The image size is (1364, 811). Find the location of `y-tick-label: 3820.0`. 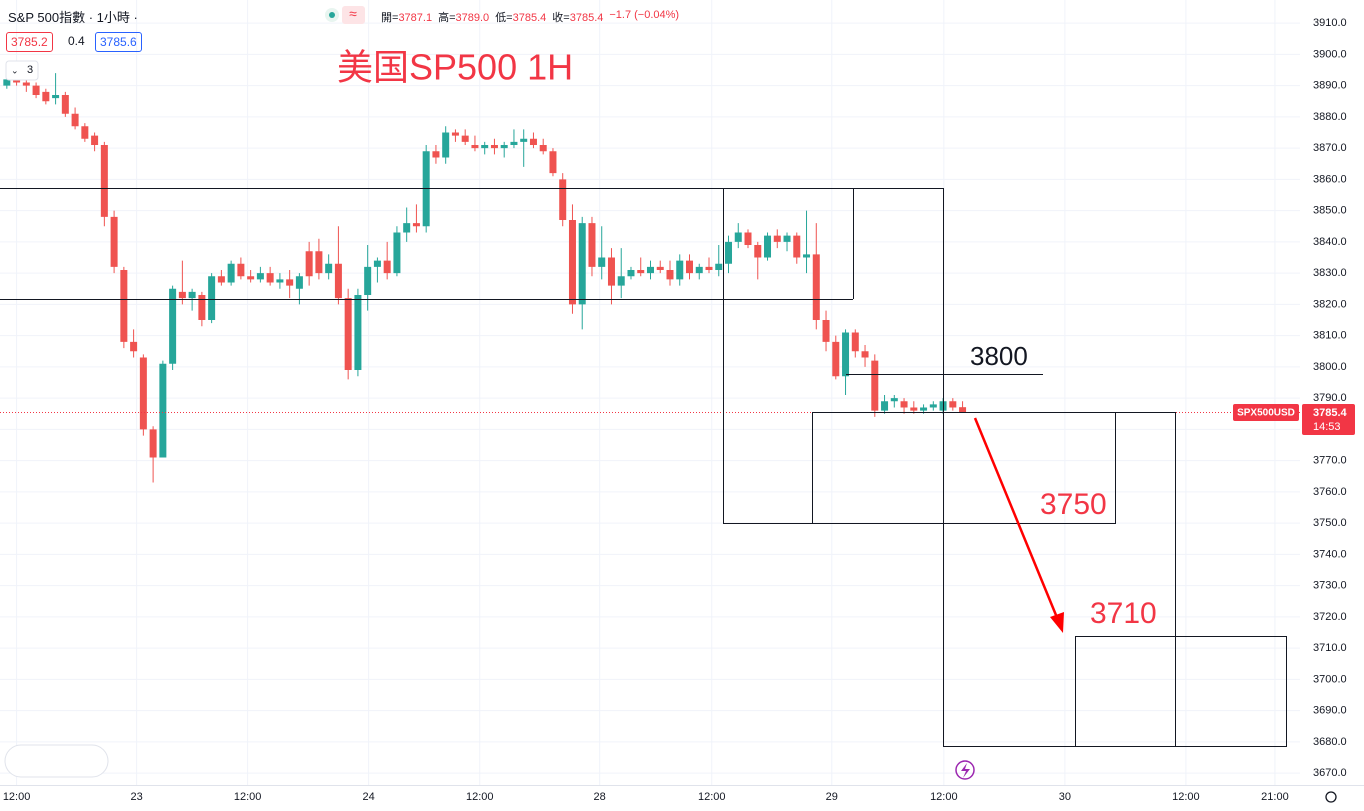

y-tick-label: 3820.0 is located at coordinates (1330, 304).